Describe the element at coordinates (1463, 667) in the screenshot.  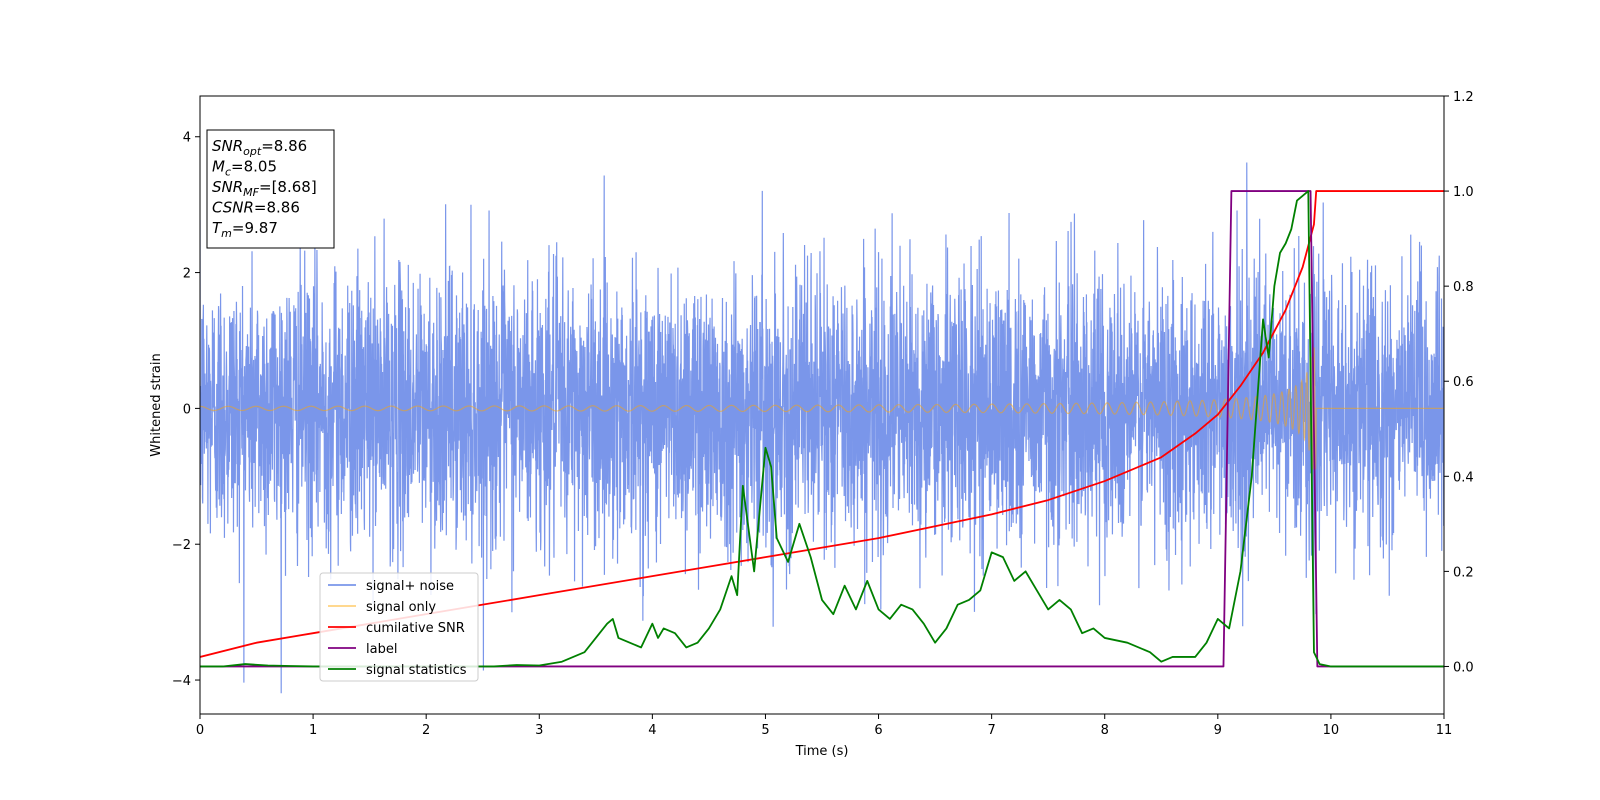
I see `y-right-tick-label: 0.0` at that location.